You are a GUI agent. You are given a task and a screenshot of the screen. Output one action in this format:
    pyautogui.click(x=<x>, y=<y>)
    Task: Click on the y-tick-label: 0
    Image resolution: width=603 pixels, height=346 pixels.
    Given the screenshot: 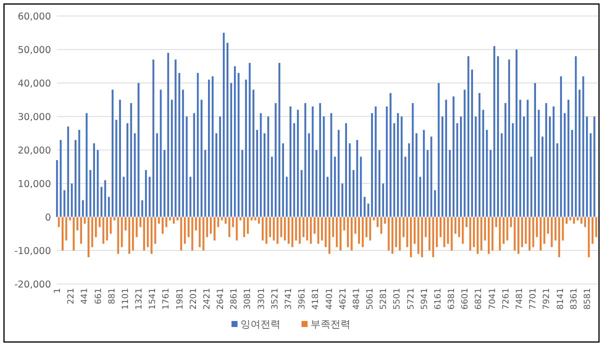 What is the action you would take?
    pyautogui.click(x=47, y=218)
    